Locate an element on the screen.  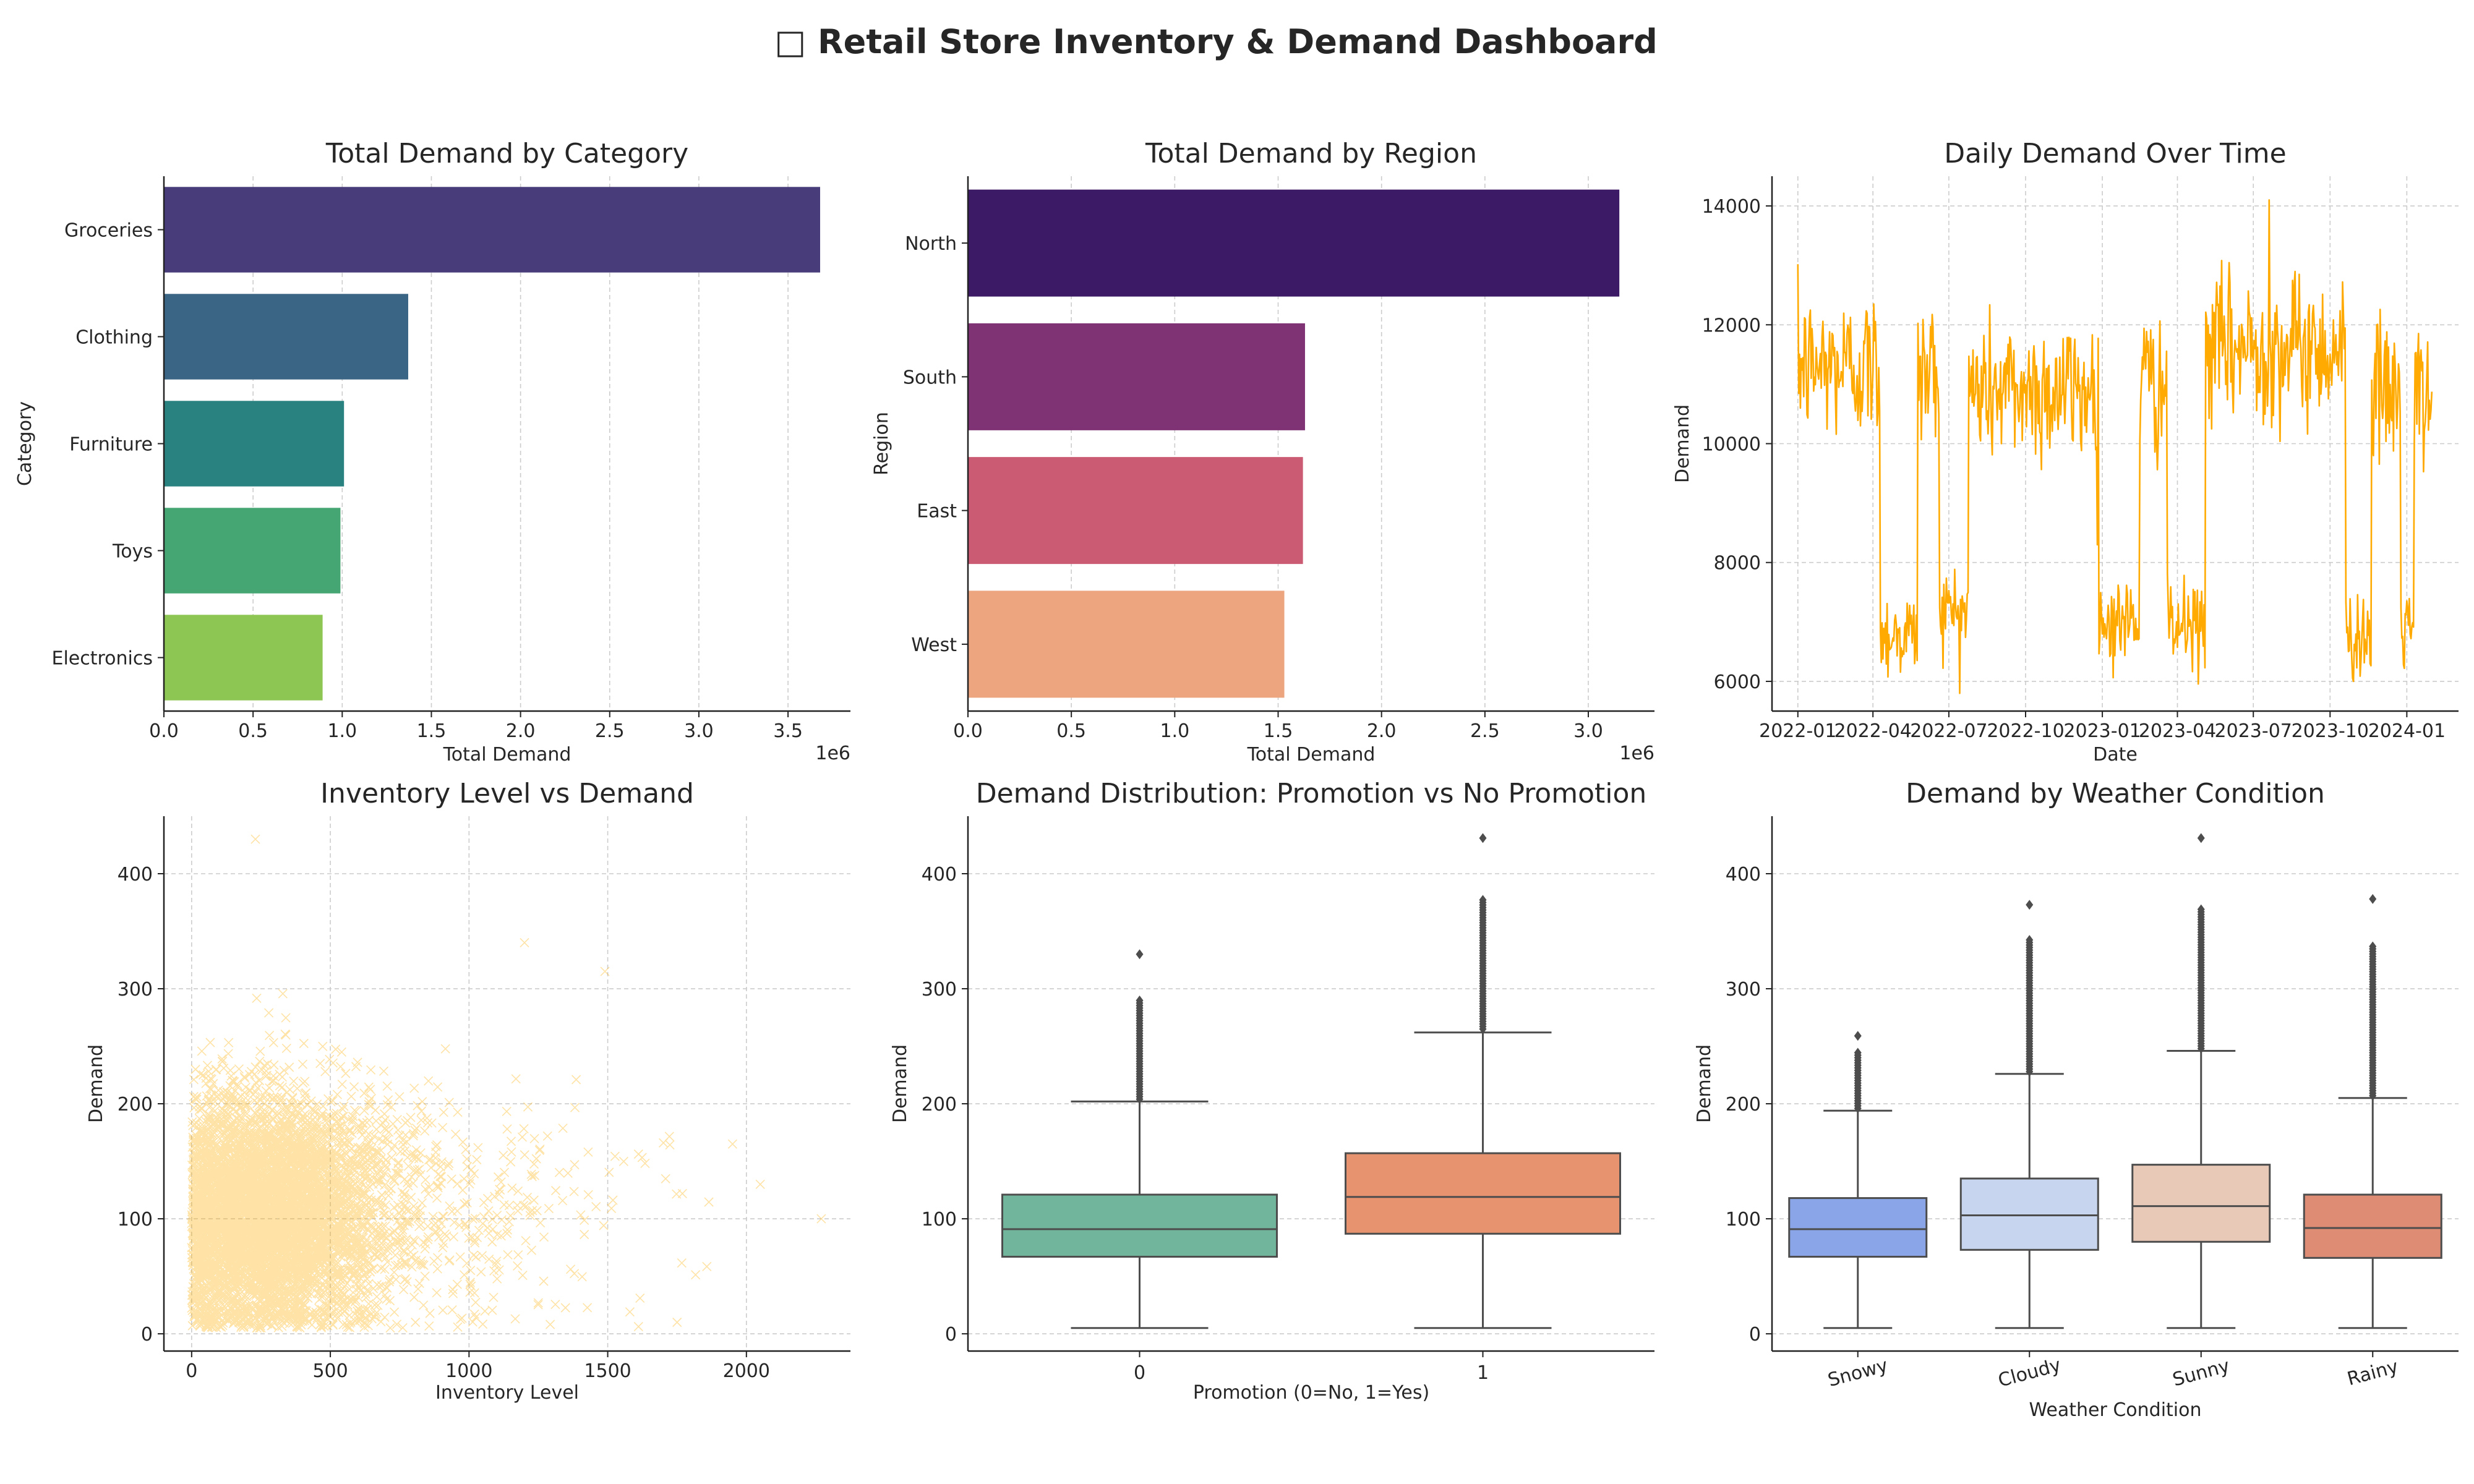
bar-toys is located at coordinates (253, 551).